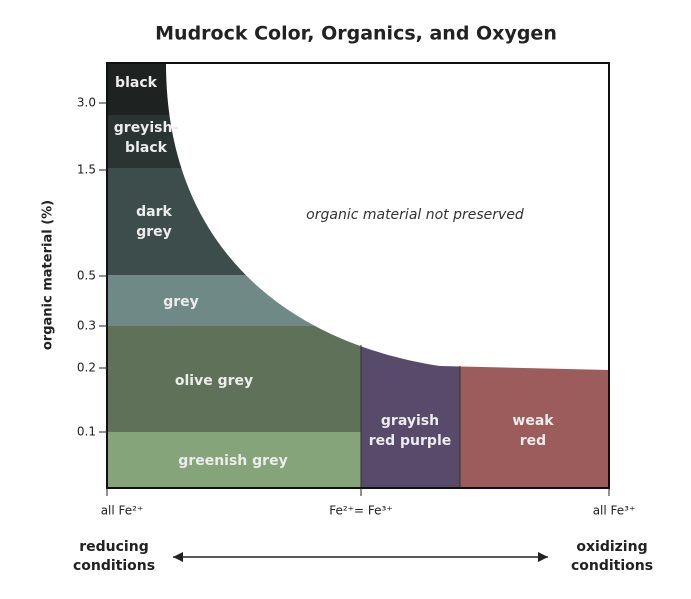 This screenshot has height=599, width=691. What do you see at coordinates (410, 421) in the screenshot?
I see `region-label: grayish` at bounding box center [410, 421].